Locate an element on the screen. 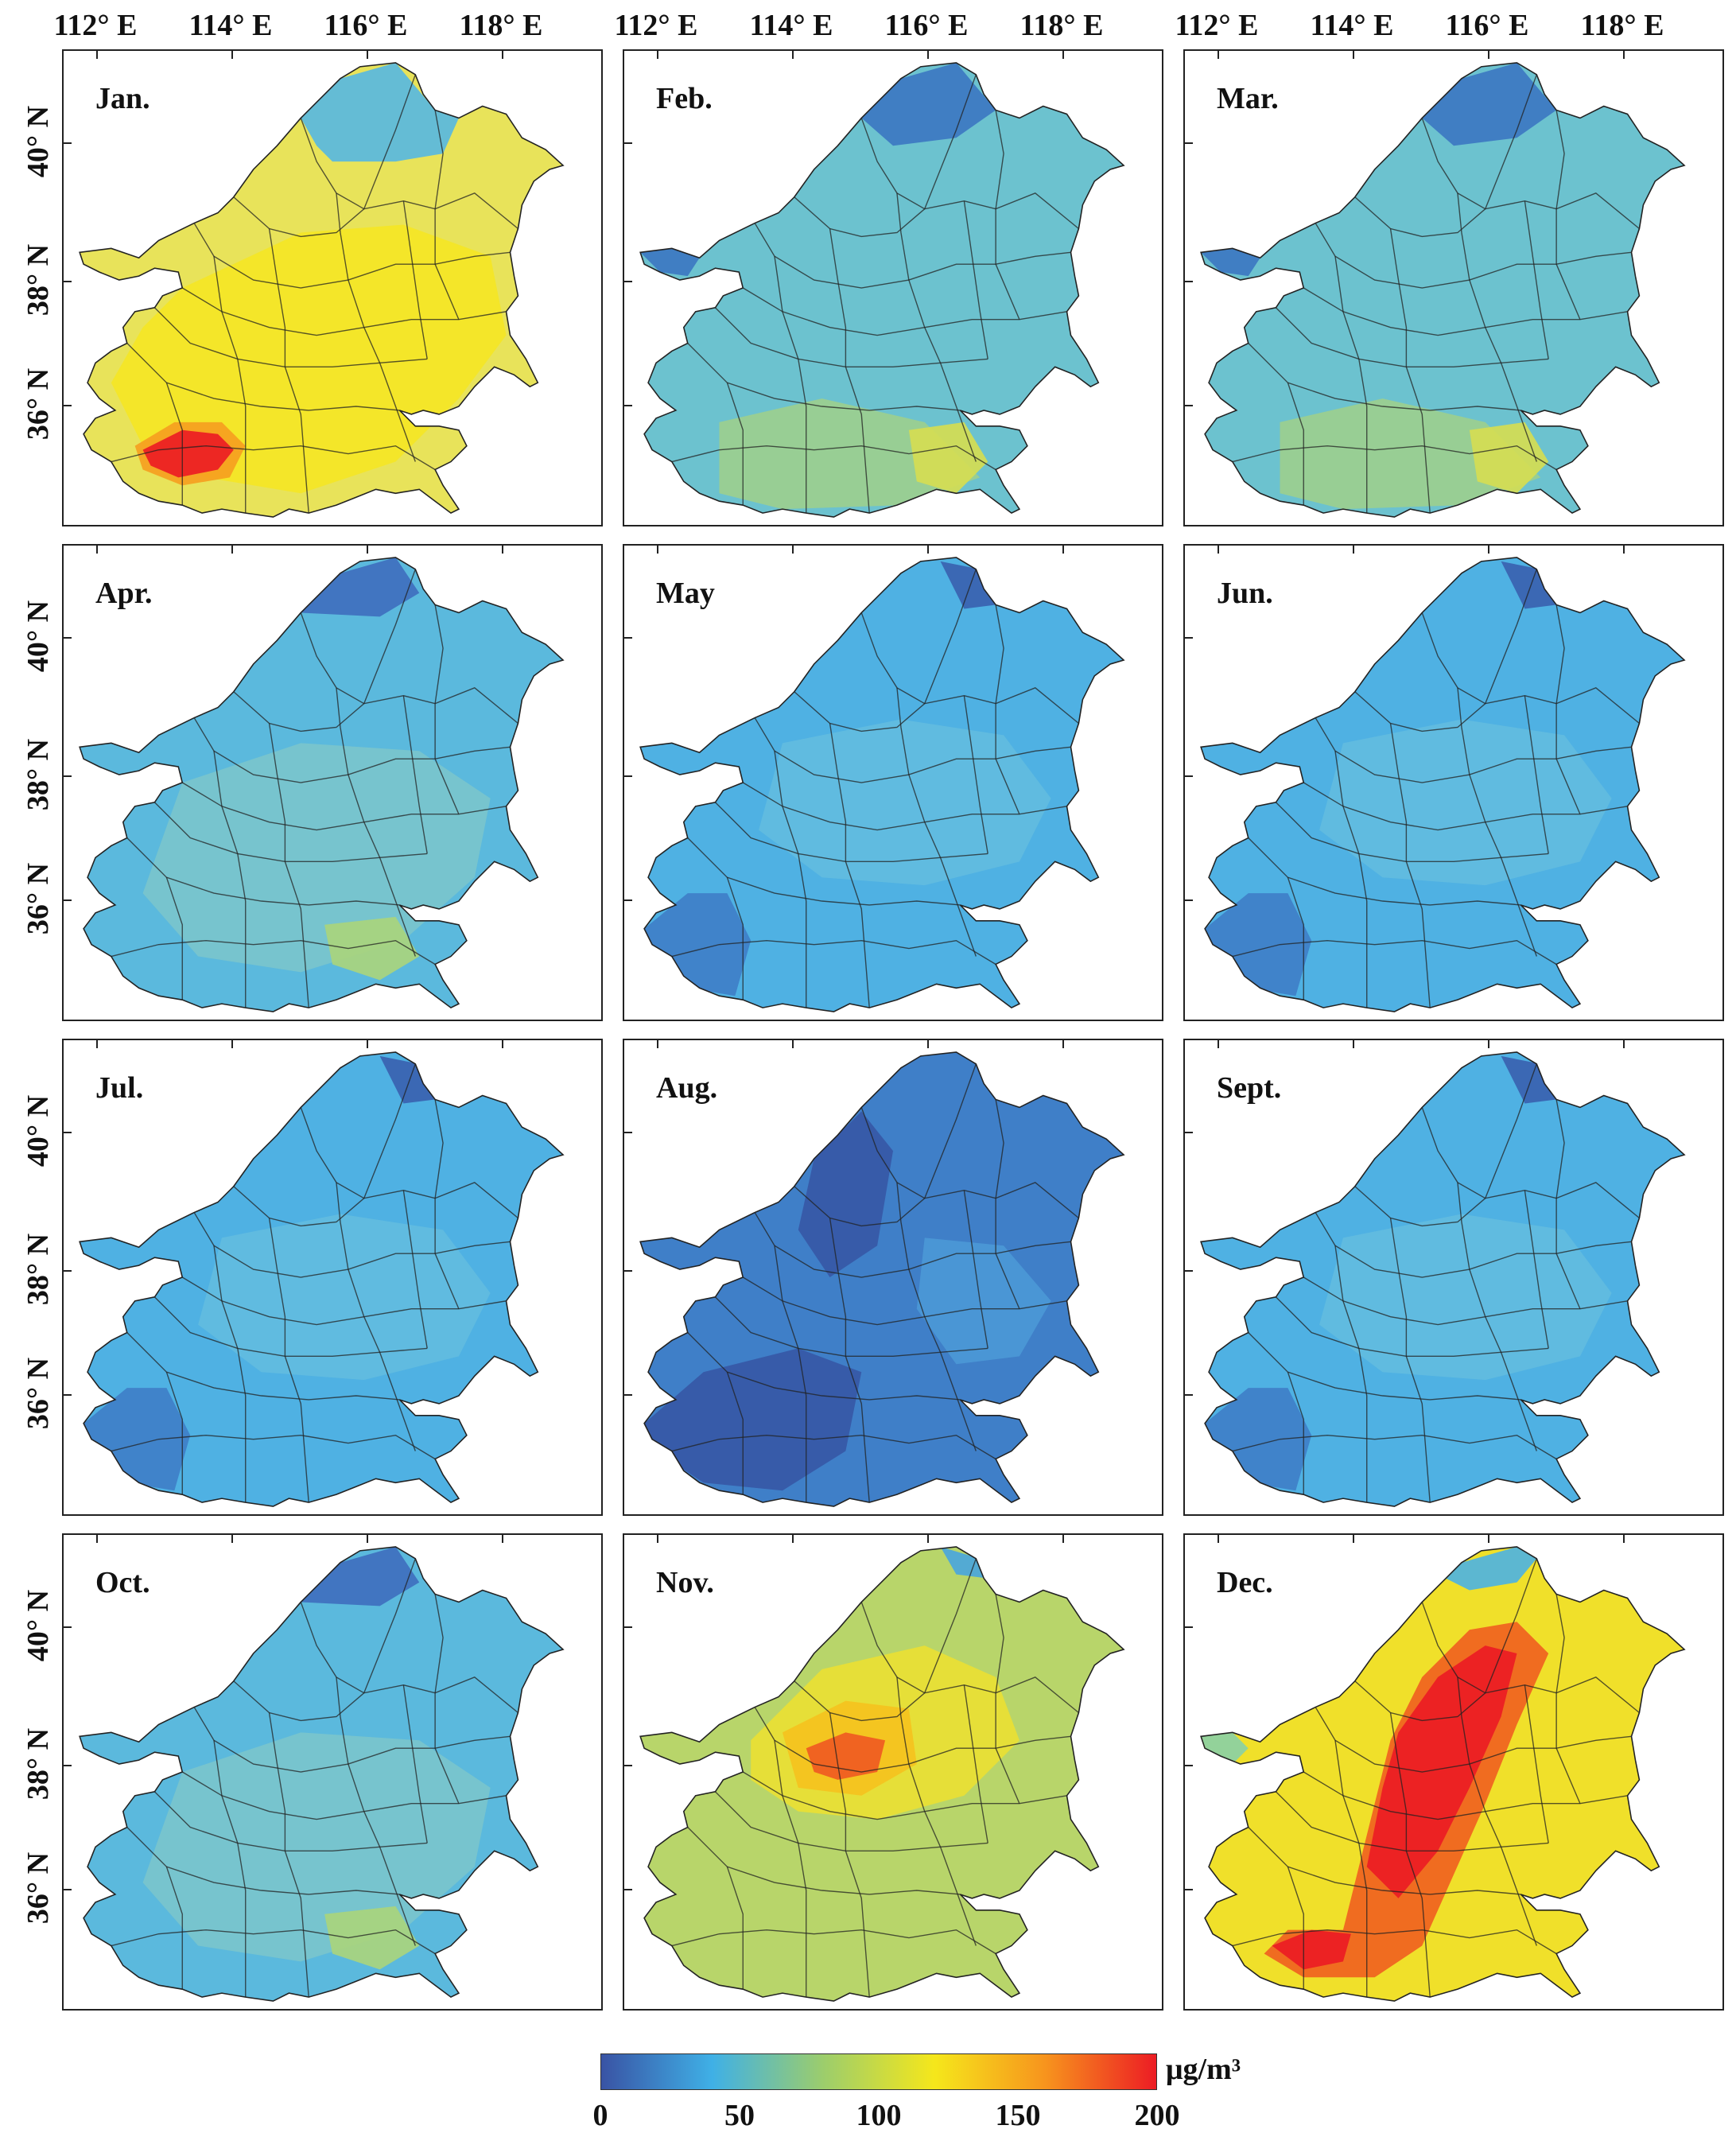 The height and width of the screenshot is (2133, 1736). map-panel: Dec. is located at coordinates (1453, 1772).